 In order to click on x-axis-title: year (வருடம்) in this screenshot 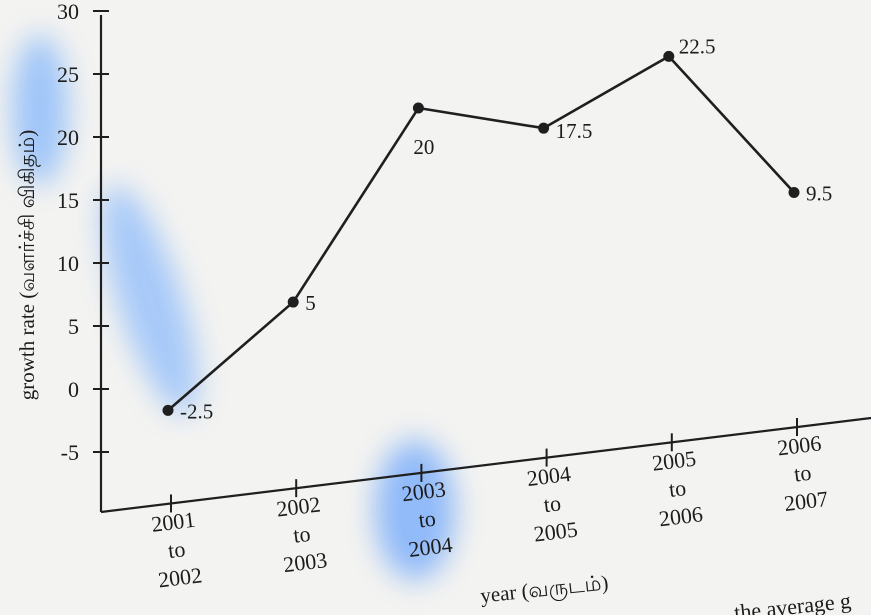, I will do `click(544, 589)`.